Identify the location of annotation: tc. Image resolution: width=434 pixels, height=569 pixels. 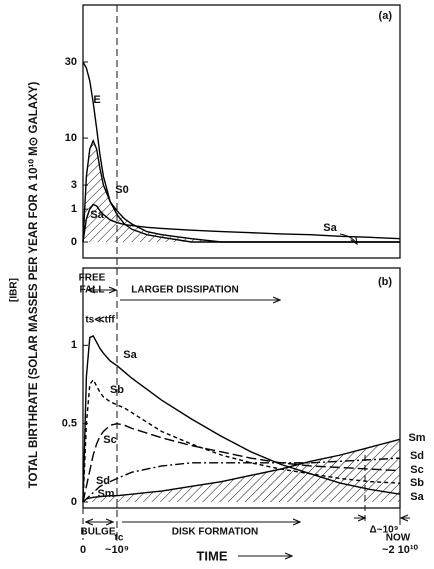
(119, 538).